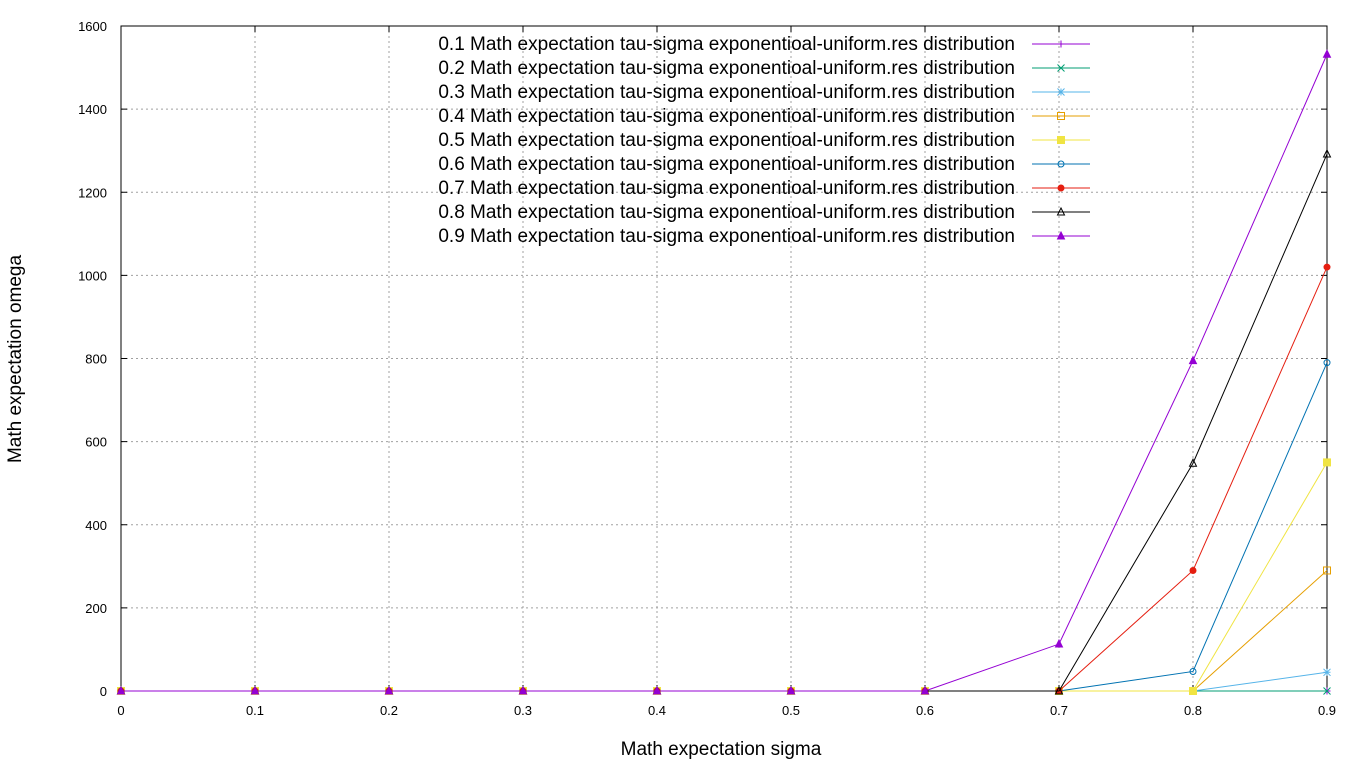 The width and height of the screenshot is (1366, 768). I want to click on x-tick-label: 0.7, so click(1059, 710).